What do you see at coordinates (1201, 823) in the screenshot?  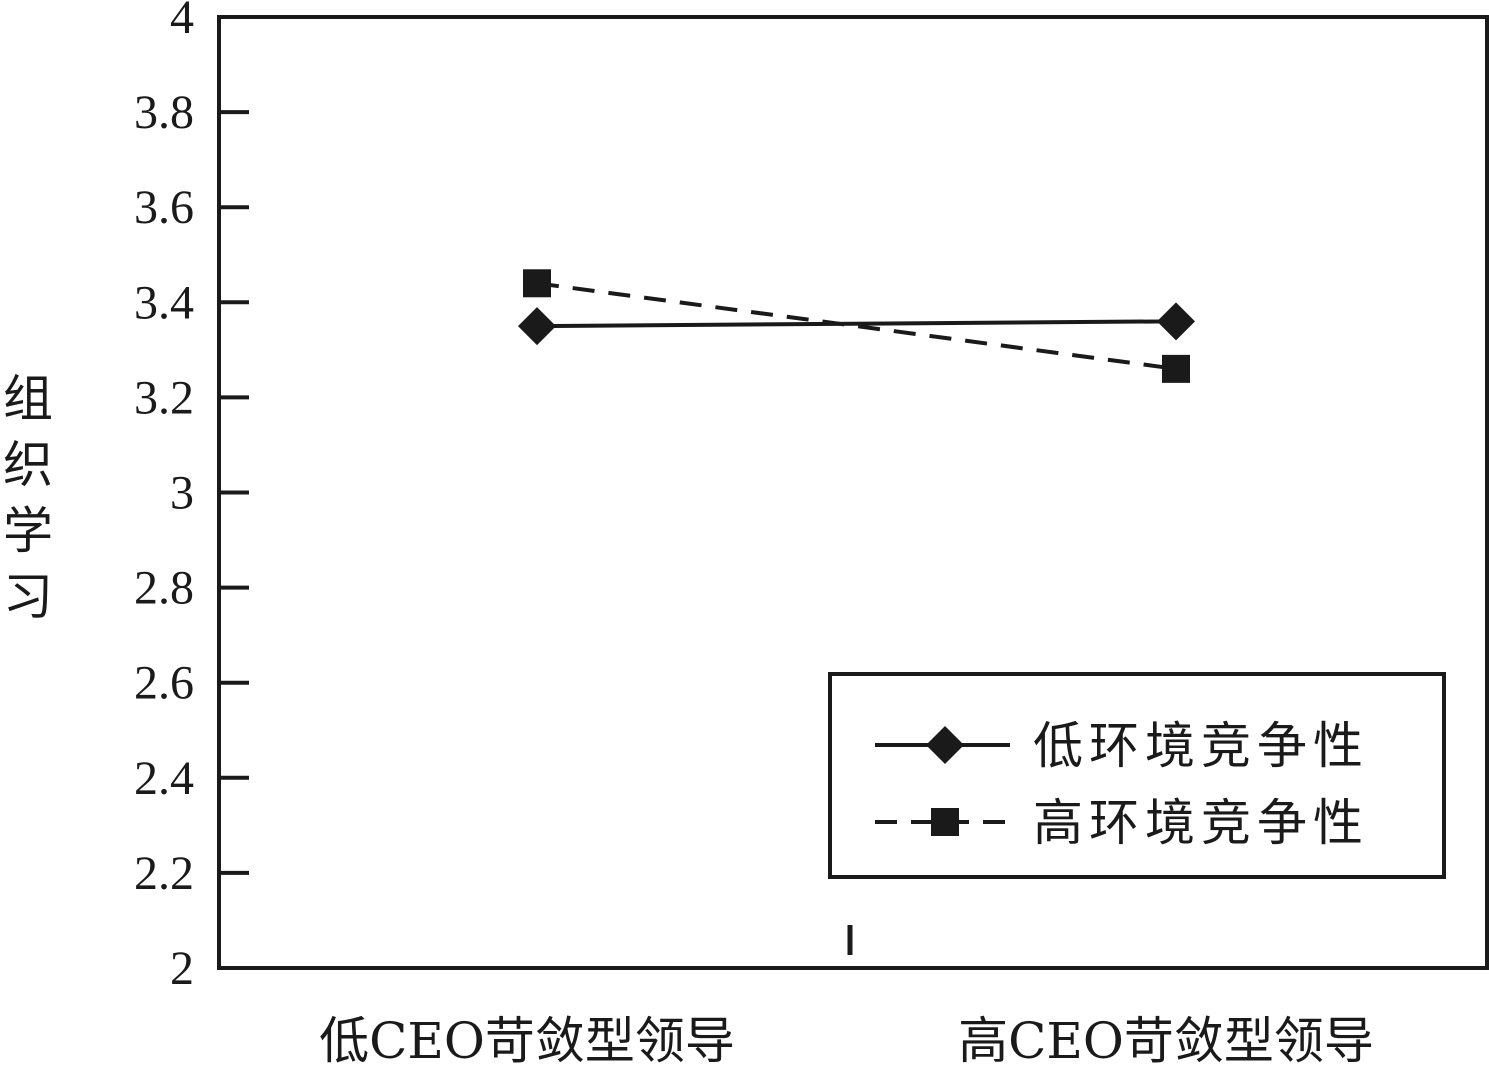 I see `legend-label-1: 高环境竞争性` at bounding box center [1201, 823].